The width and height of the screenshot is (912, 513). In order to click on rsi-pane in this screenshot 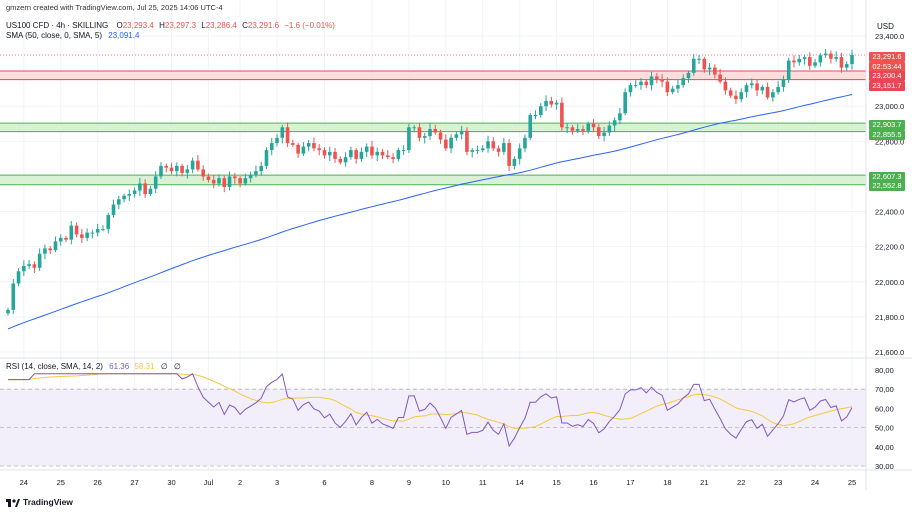, I will do `click(433, 427)`.